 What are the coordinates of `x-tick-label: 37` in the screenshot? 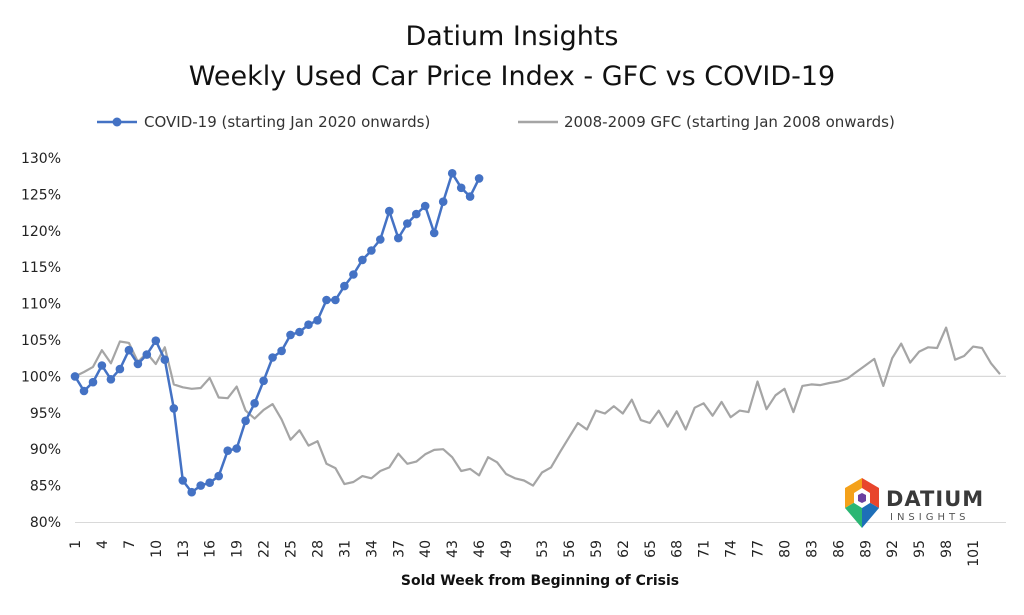 It's located at (399, 549).